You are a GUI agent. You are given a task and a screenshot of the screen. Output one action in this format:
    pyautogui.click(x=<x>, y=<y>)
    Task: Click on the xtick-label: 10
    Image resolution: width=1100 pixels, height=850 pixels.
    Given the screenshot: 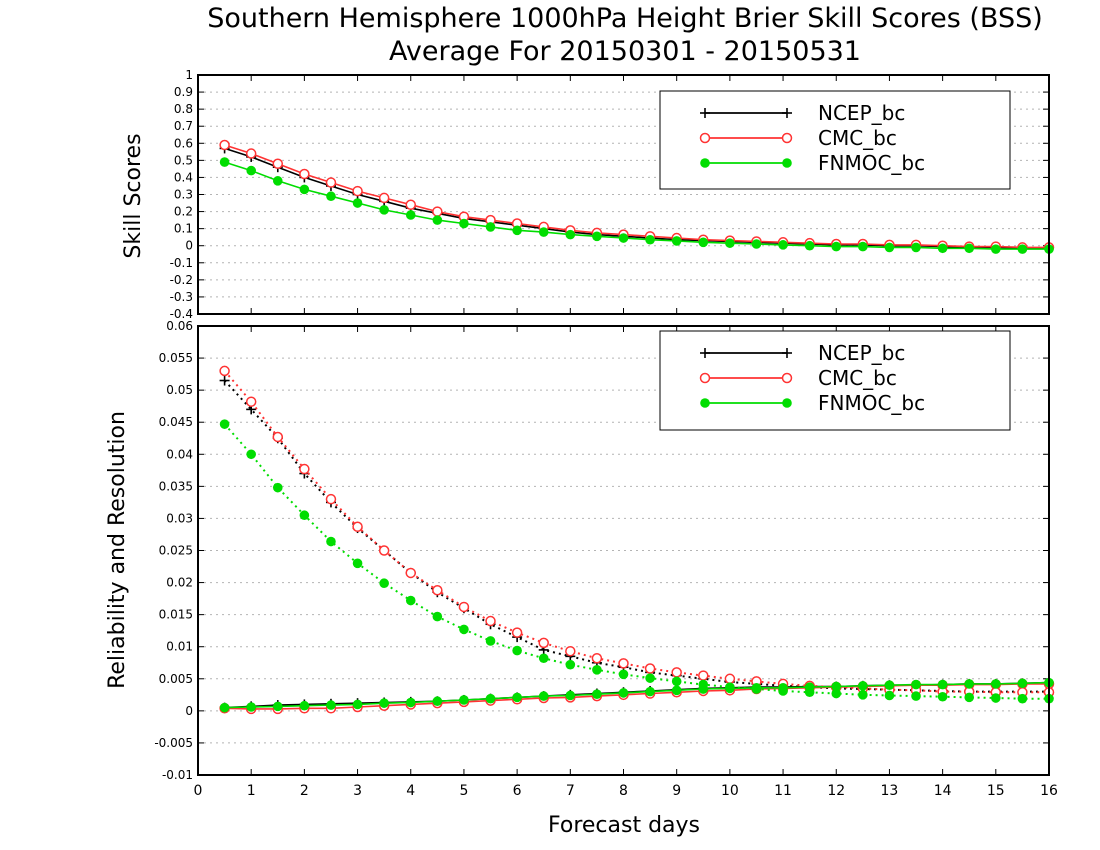 What is the action you would take?
    pyautogui.click(x=730, y=791)
    